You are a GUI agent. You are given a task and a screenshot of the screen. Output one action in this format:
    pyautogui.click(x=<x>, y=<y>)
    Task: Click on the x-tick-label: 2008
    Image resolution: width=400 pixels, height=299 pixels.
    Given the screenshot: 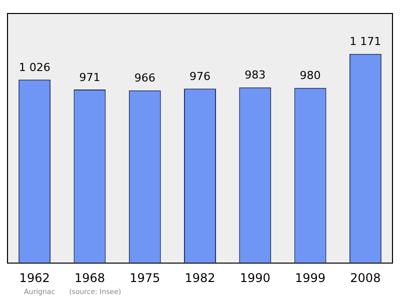 What is the action you would take?
    pyautogui.click(x=365, y=277)
    